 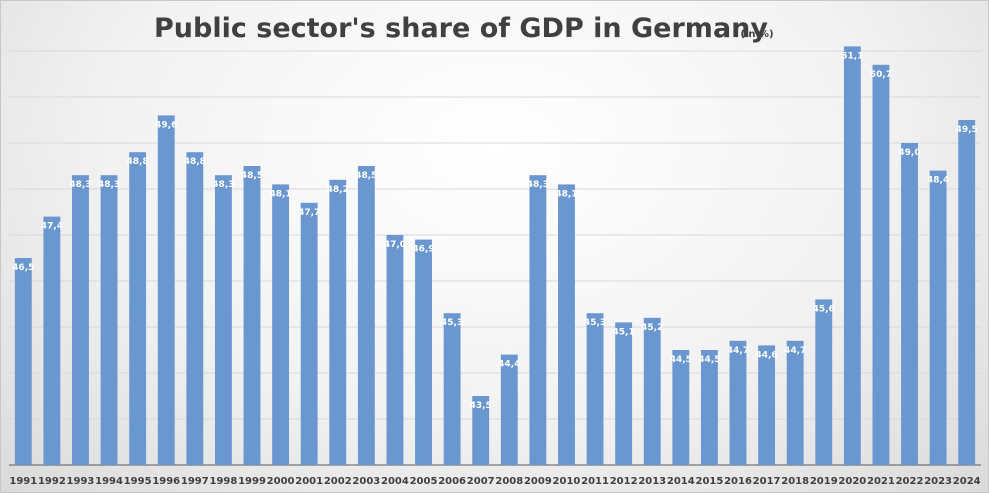 What do you see at coordinates (366, 315) in the screenshot?
I see `bar-2003` at bounding box center [366, 315].